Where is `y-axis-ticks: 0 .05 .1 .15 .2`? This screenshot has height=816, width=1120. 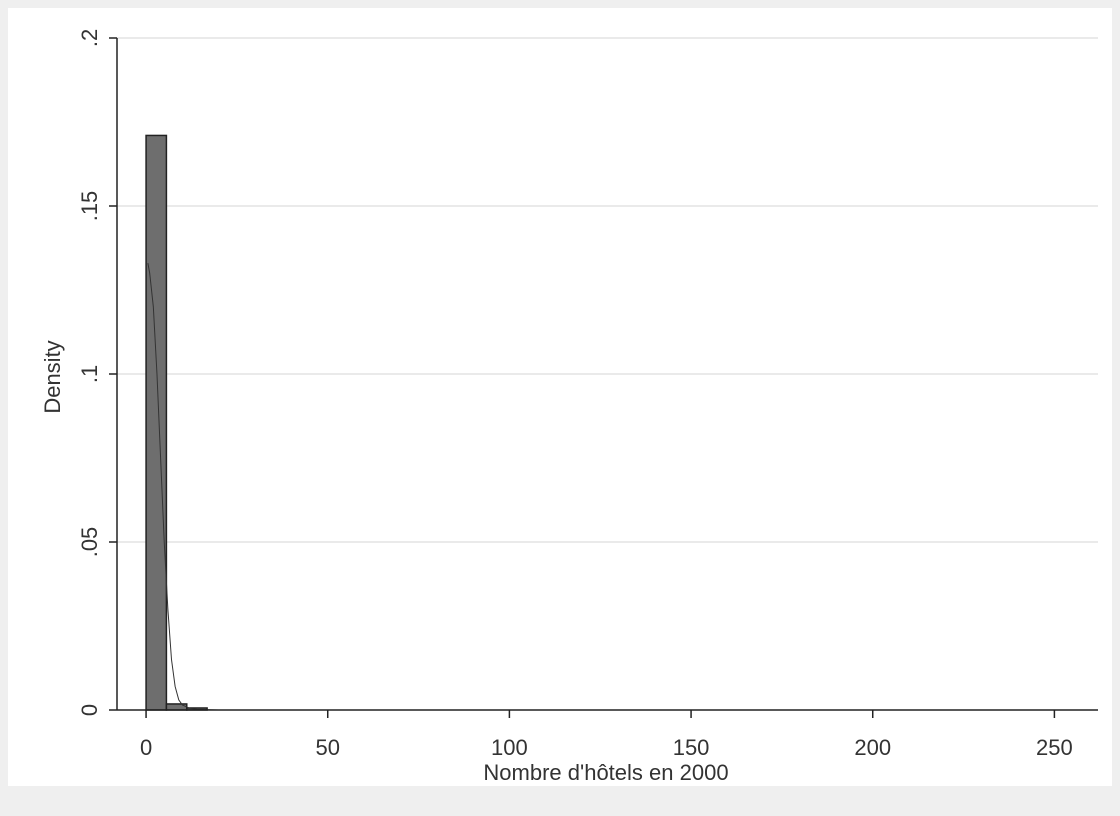 y-axis-ticks: 0 .05 .1 .15 .2 is located at coordinates (97, 372).